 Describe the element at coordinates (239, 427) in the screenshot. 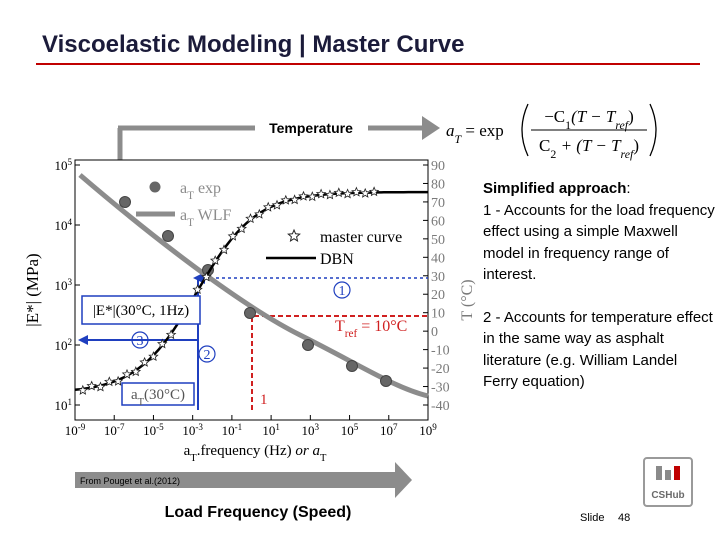

I see `tick-exp: -1` at that location.